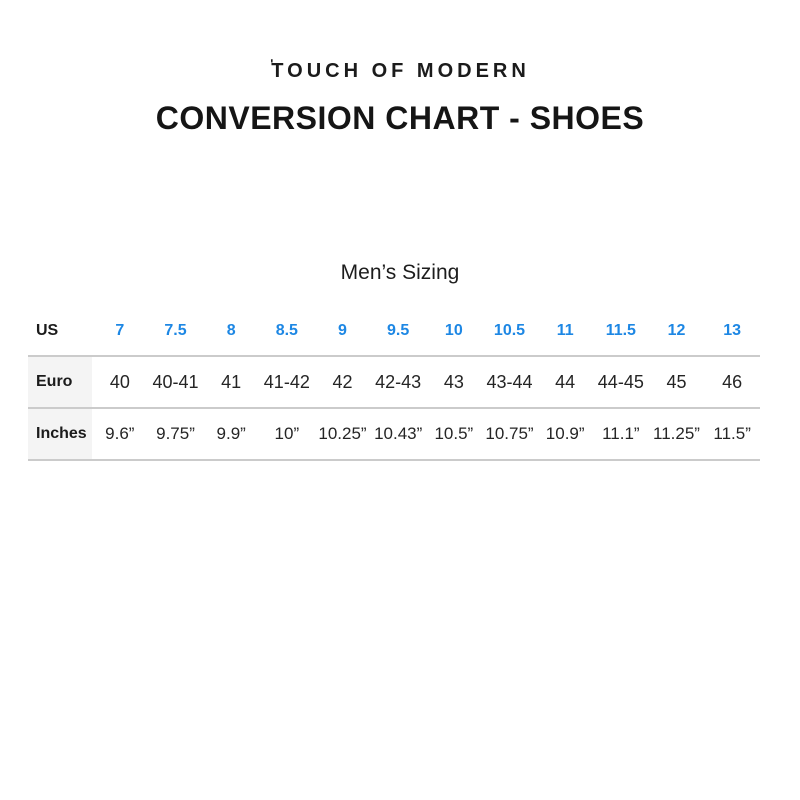 The width and height of the screenshot is (800, 800). What do you see at coordinates (453, 330) in the screenshot?
I see `us-size-cell: 10` at bounding box center [453, 330].